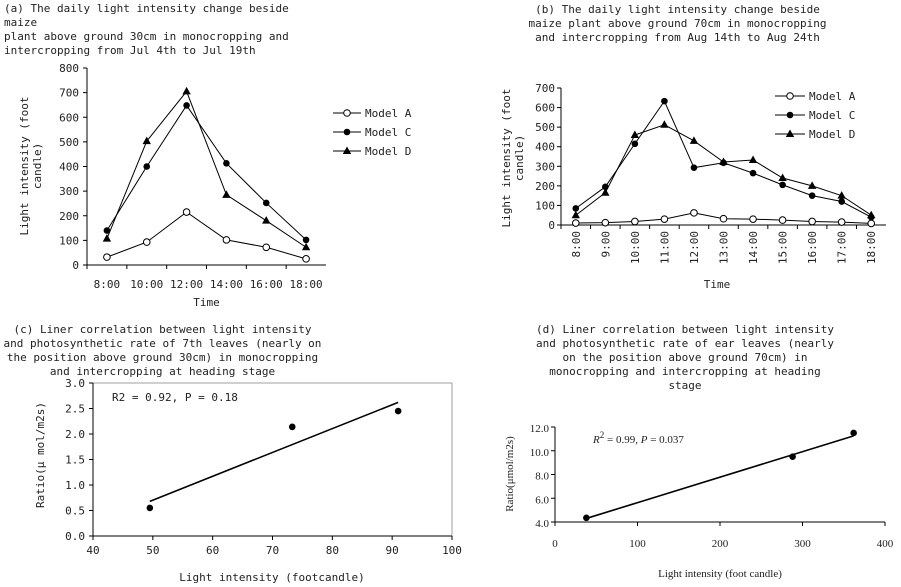 The image size is (901, 587). I want to click on chart-a-y-tick-label: 700, so click(69, 93).